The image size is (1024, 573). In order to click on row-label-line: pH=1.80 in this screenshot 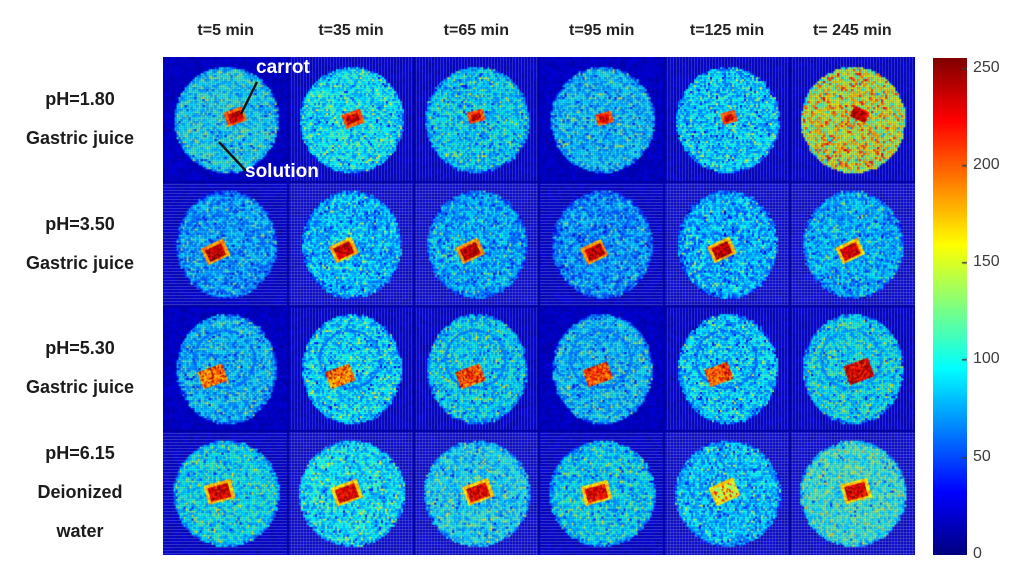, I will do `click(80, 99)`.